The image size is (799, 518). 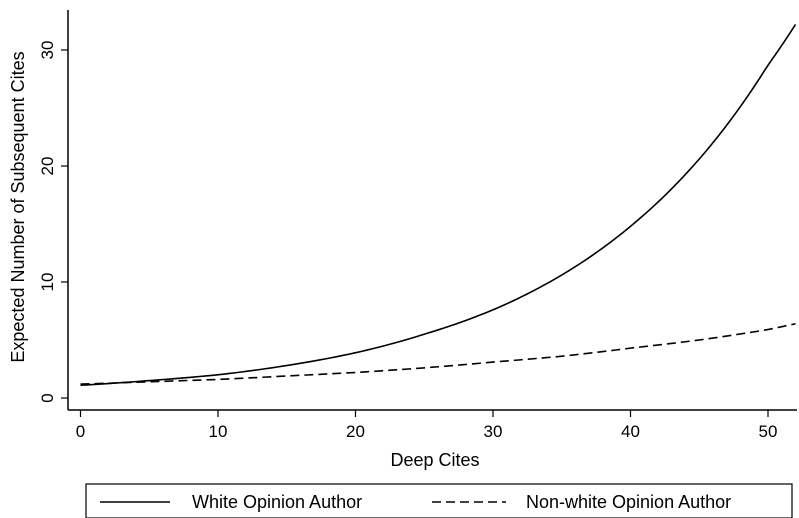 What do you see at coordinates (355, 431) in the screenshot?
I see `x-tick-label: 20` at bounding box center [355, 431].